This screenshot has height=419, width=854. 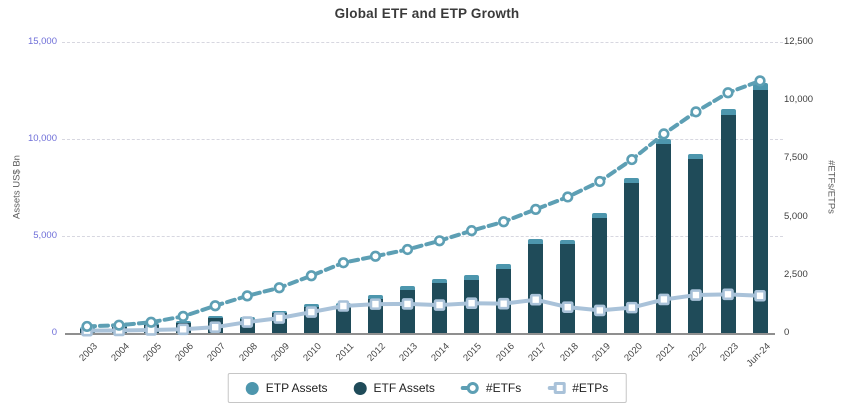 I want to click on bar-etp-assets-2013, so click(x=407, y=288).